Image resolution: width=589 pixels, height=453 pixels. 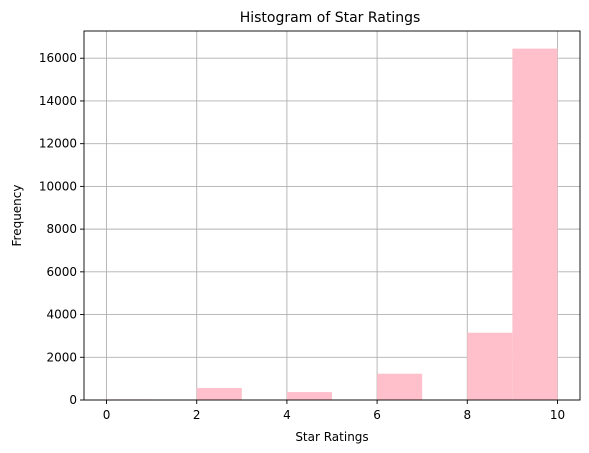 I want to click on x-tick-label-4: 8, so click(x=467, y=415).